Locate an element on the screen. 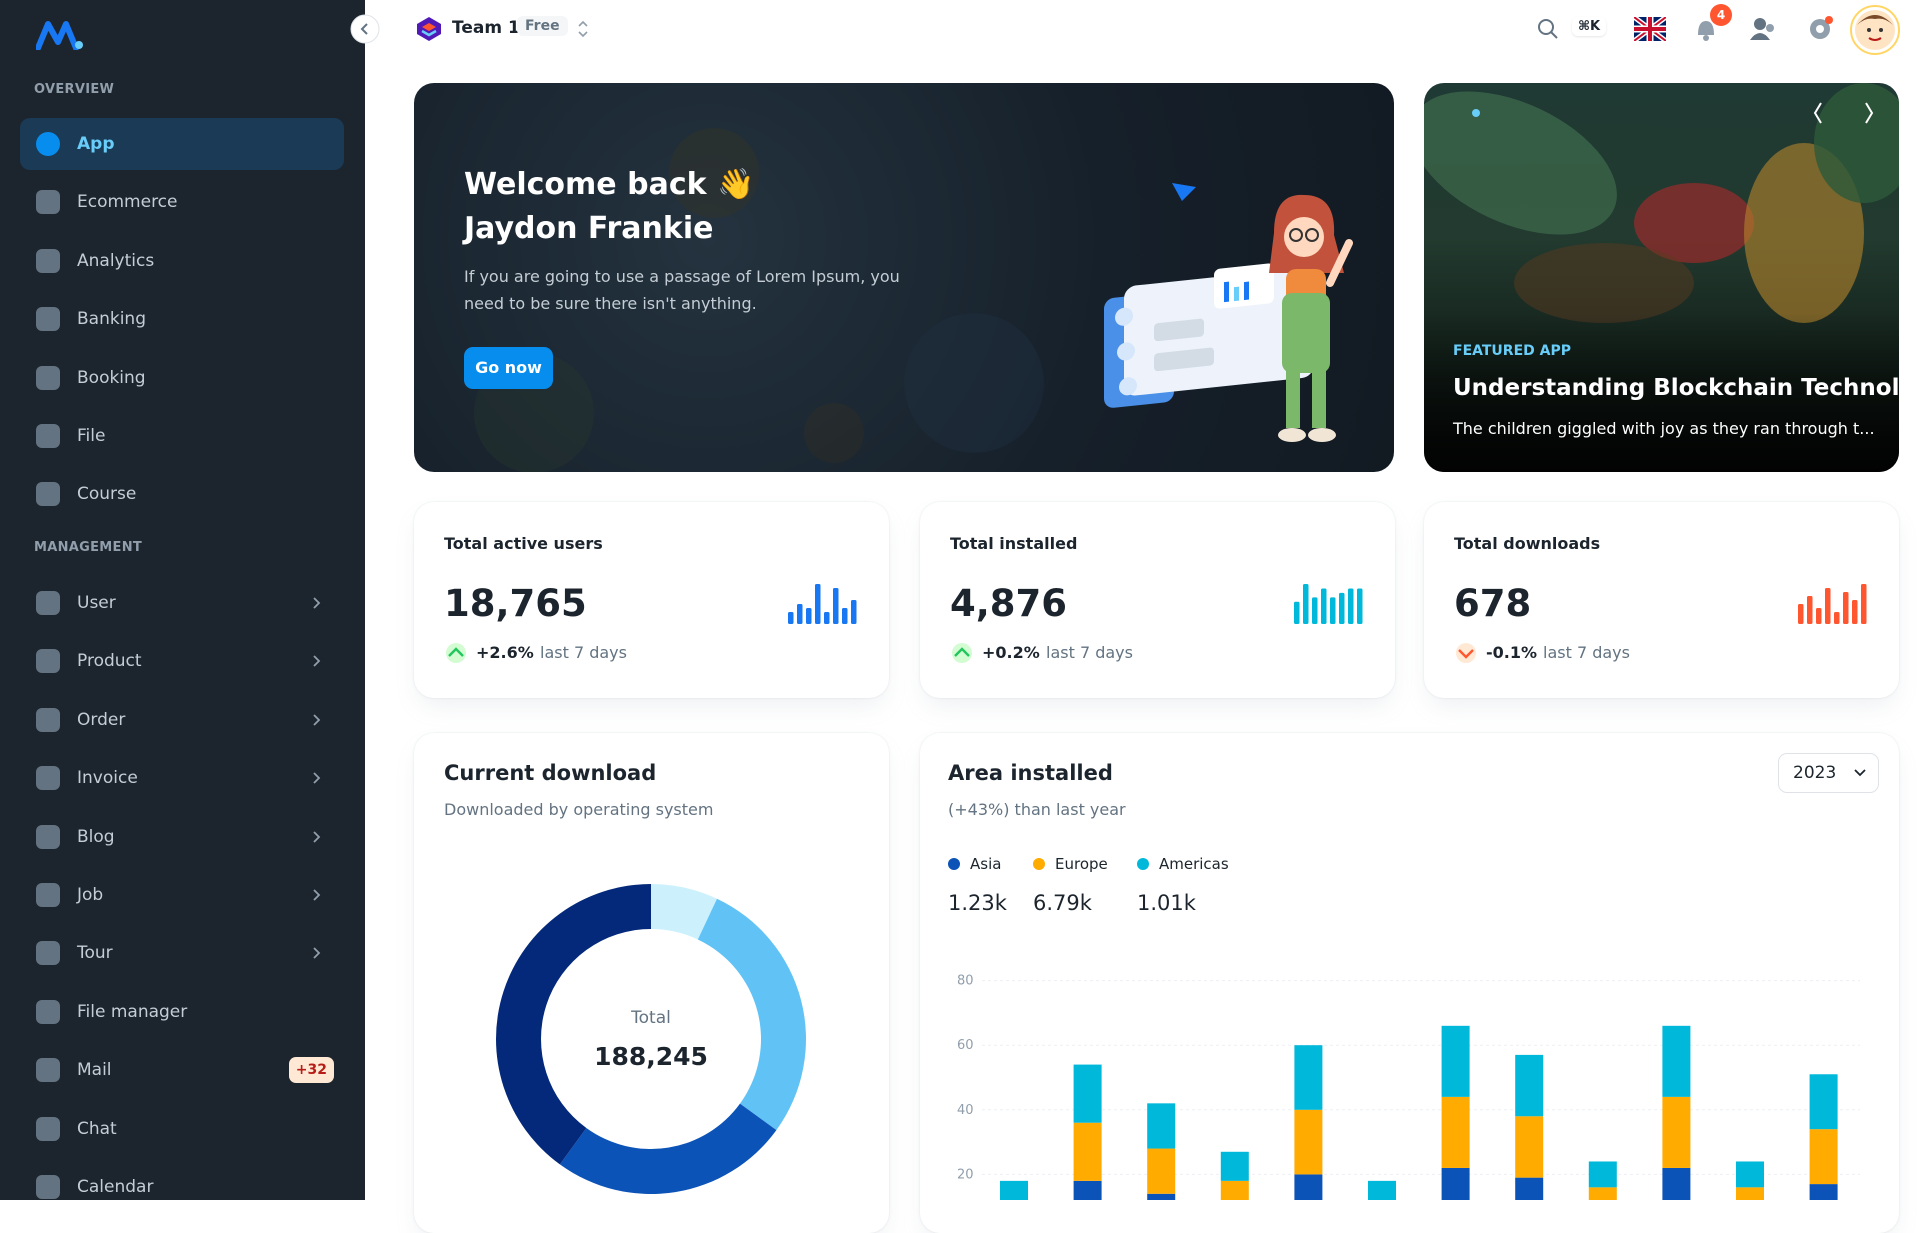  nav-item: Ecommerce is located at coordinates (182, 202).